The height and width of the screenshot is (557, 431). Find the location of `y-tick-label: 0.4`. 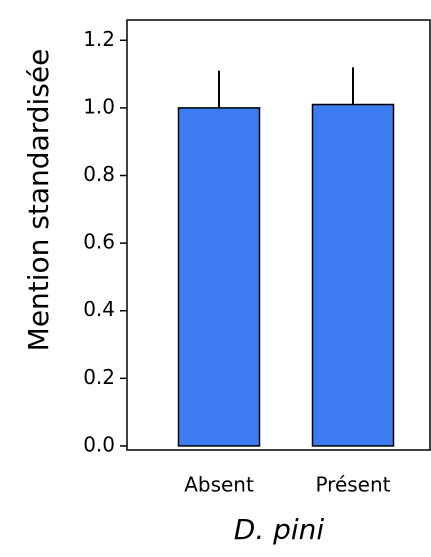

y-tick-label: 0.4 is located at coordinates (99, 309).